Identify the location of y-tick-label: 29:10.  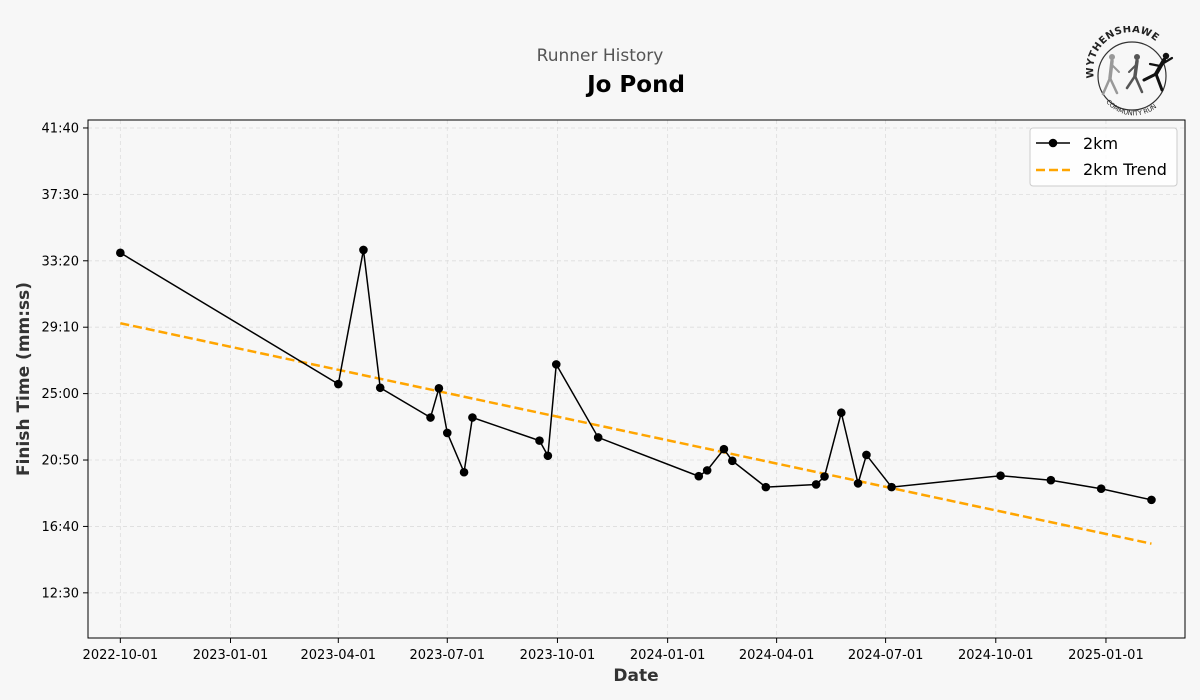
(60, 328).